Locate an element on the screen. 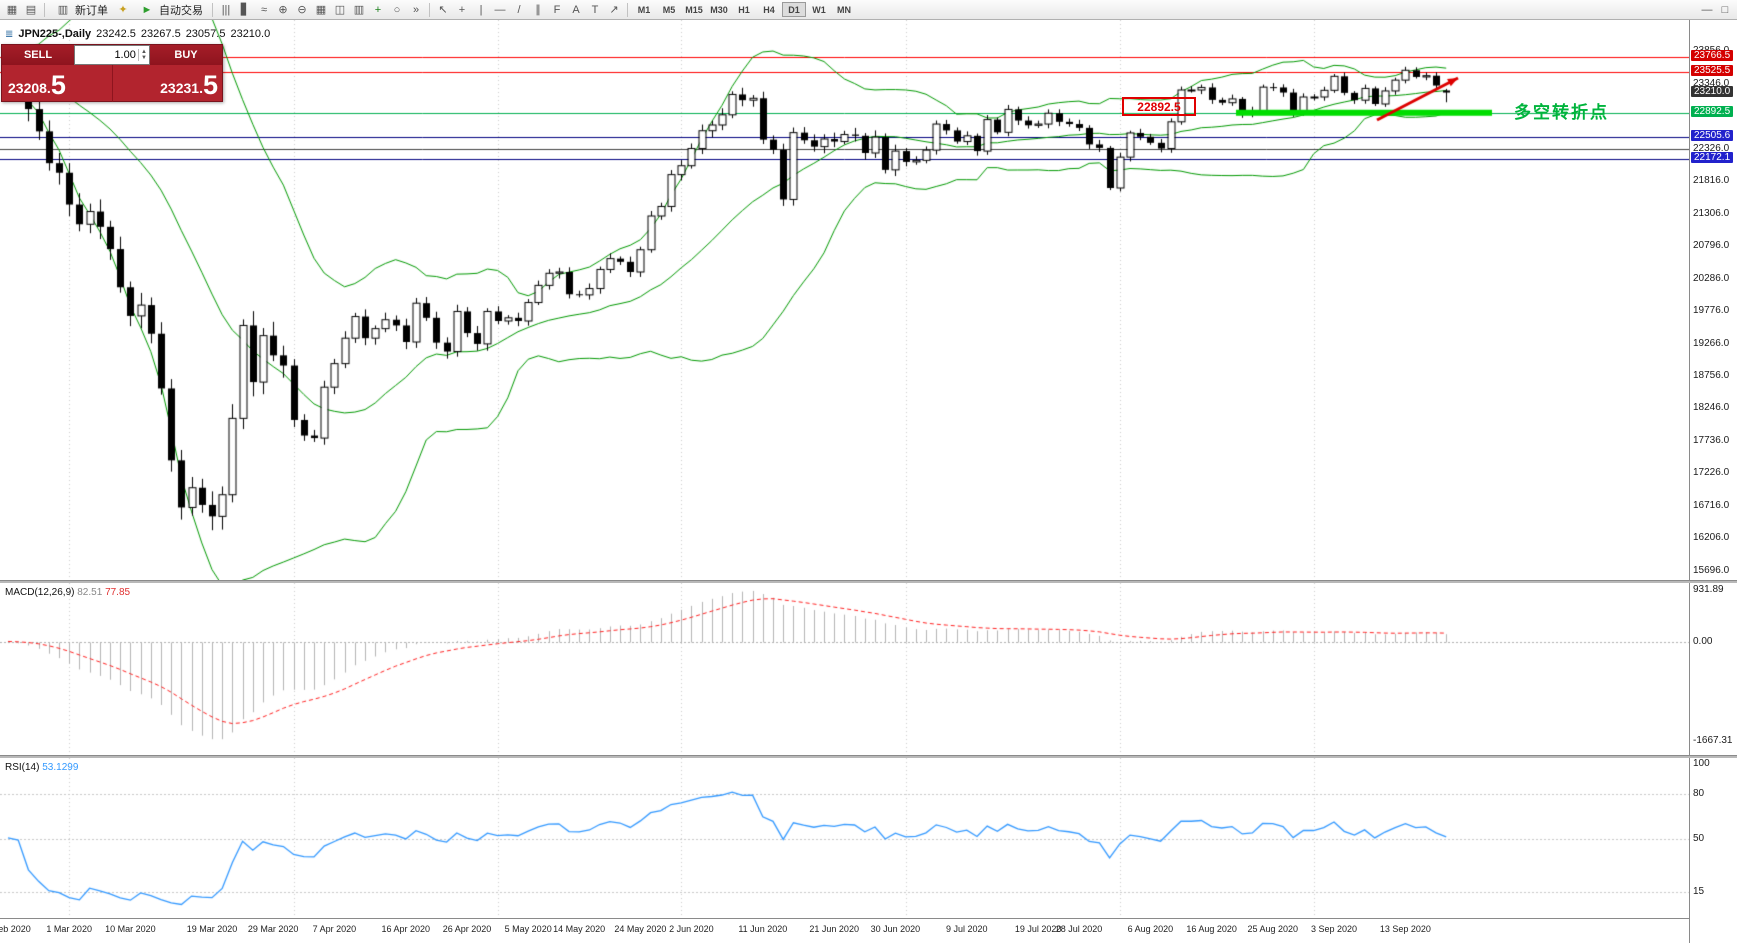  volume-input is located at coordinates (106, 55).